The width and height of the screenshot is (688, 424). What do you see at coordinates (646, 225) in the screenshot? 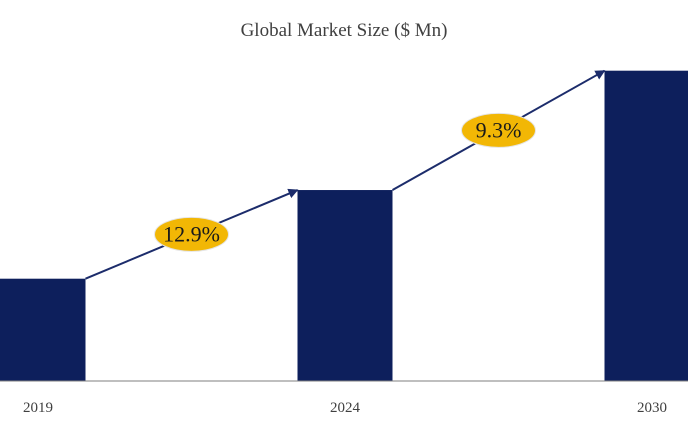
I see `bar-2030` at bounding box center [646, 225].